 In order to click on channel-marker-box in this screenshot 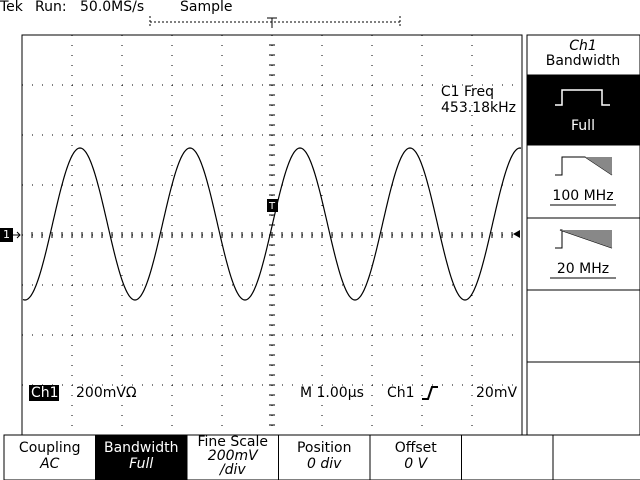, I will do `click(6, 235)`.